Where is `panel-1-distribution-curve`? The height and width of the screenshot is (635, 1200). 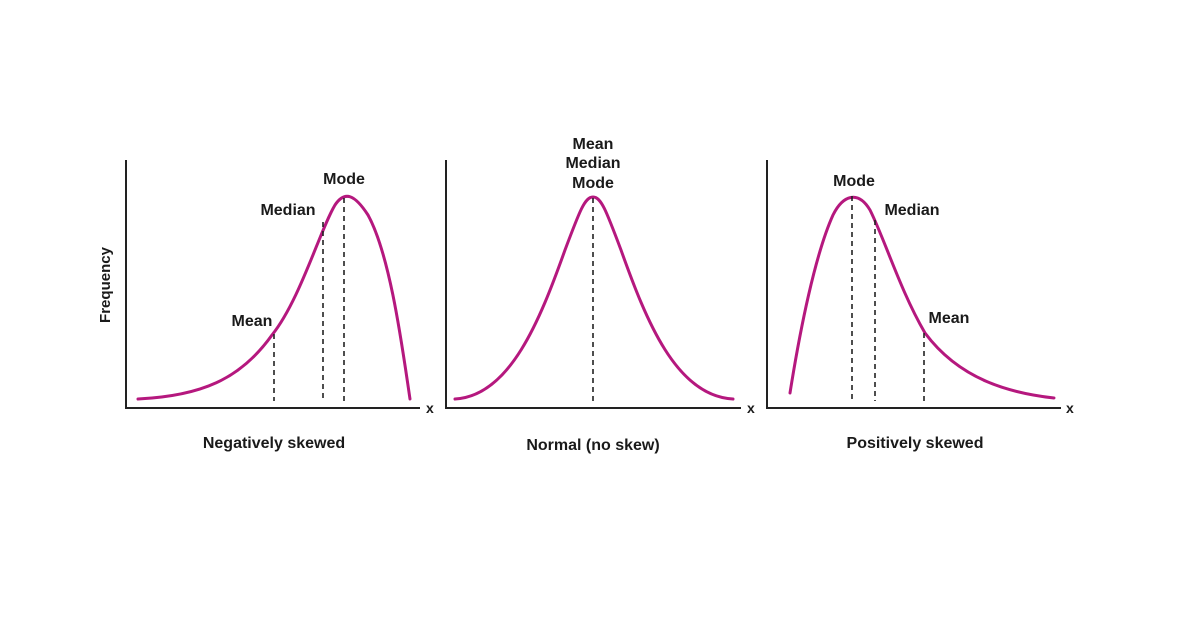 panel-1-distribution-curve is located at coordinates (274, 297).